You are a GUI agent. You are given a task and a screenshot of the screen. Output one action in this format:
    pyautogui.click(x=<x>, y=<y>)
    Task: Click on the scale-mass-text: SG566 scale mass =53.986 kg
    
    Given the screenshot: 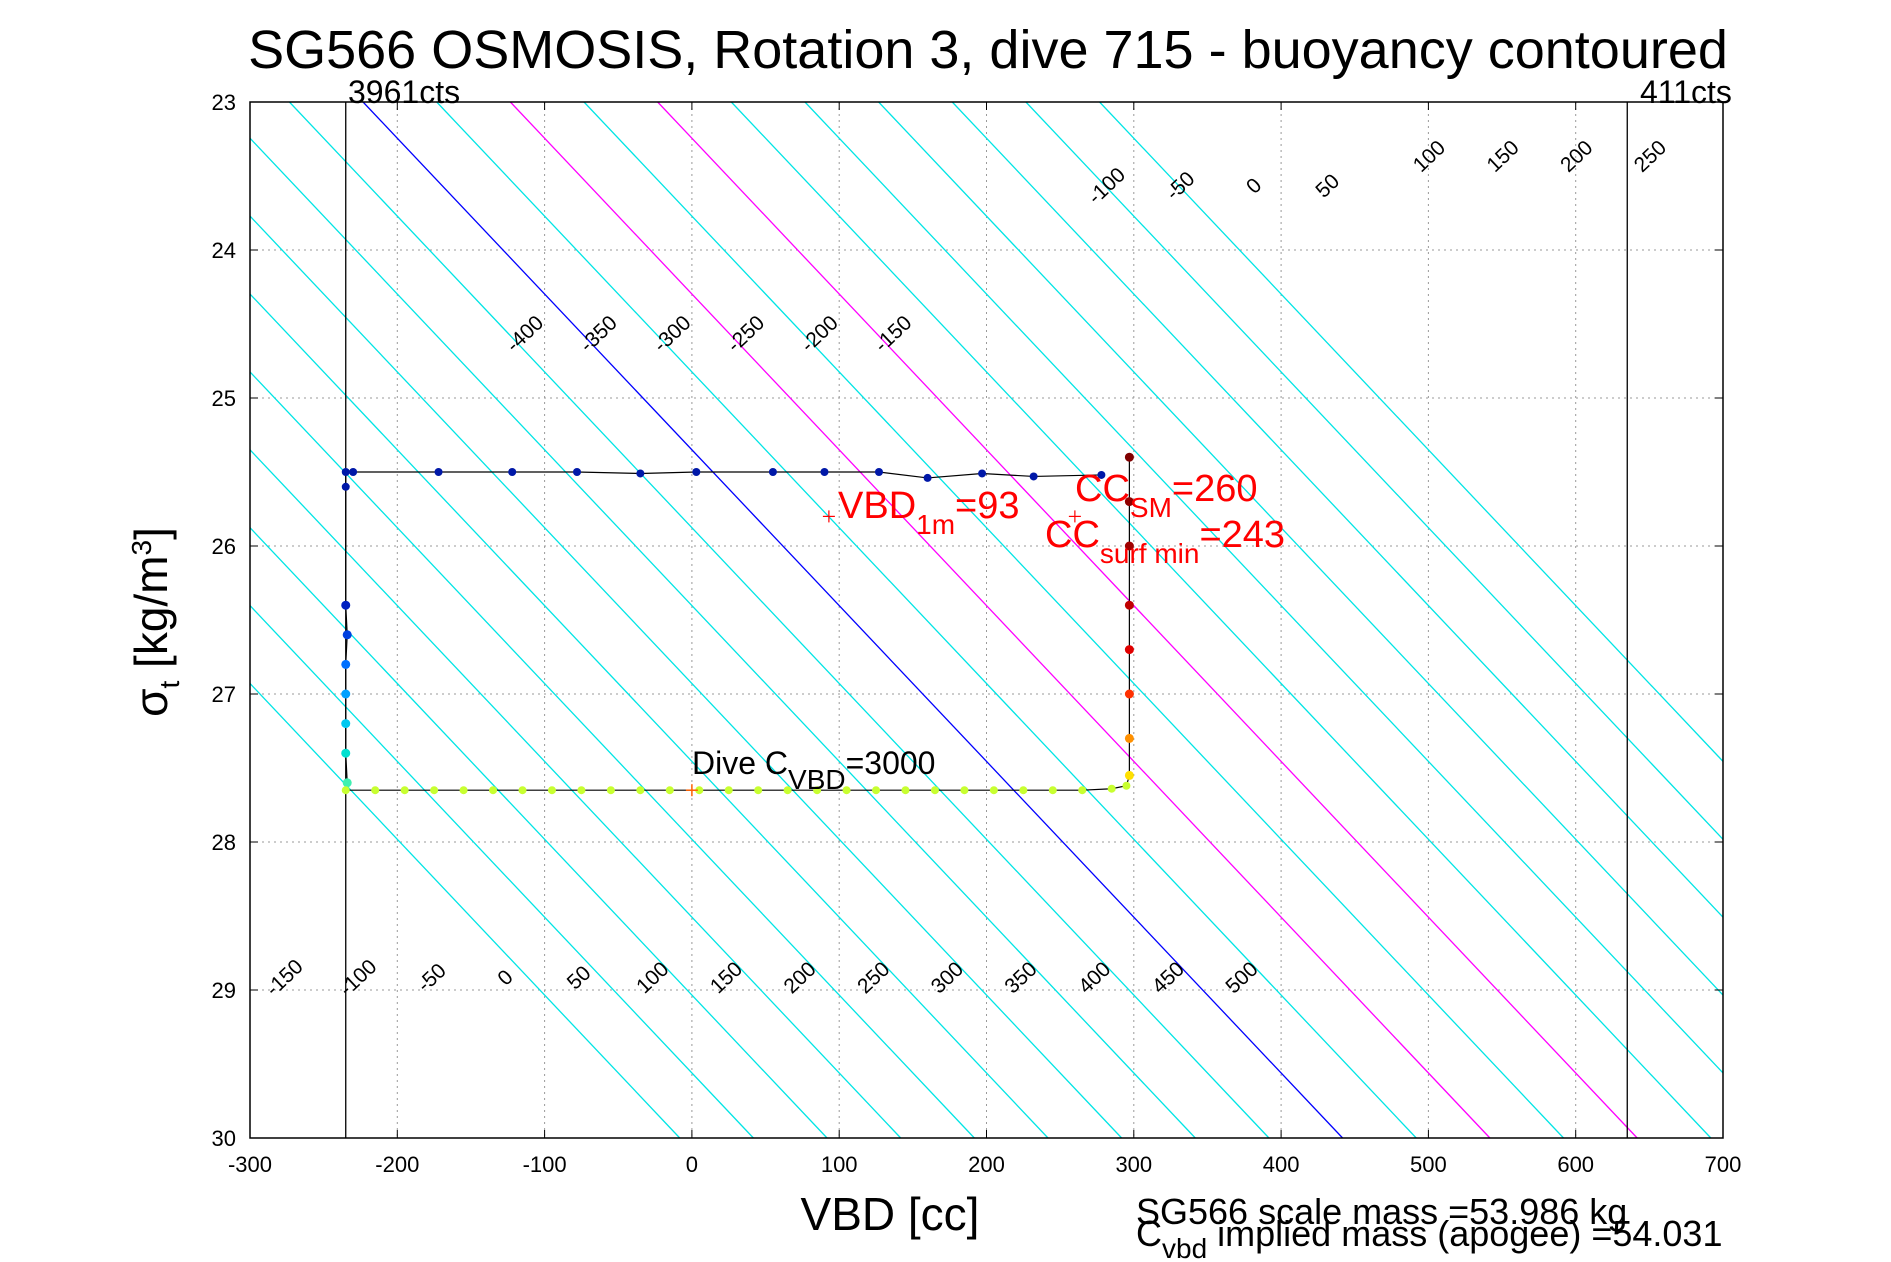 What is the action you would take?
    pyautogui.click(x=1381, y=1211)
    